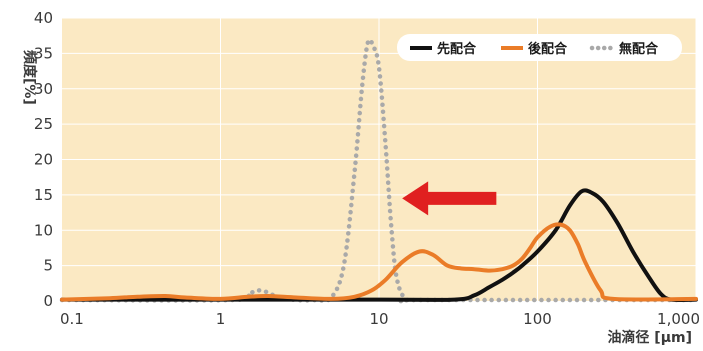 The width and height of the screenshot is (703, 351). Describe the element at coordinates (415, 198) in the screenshot. I see `arrow-head` at that location.